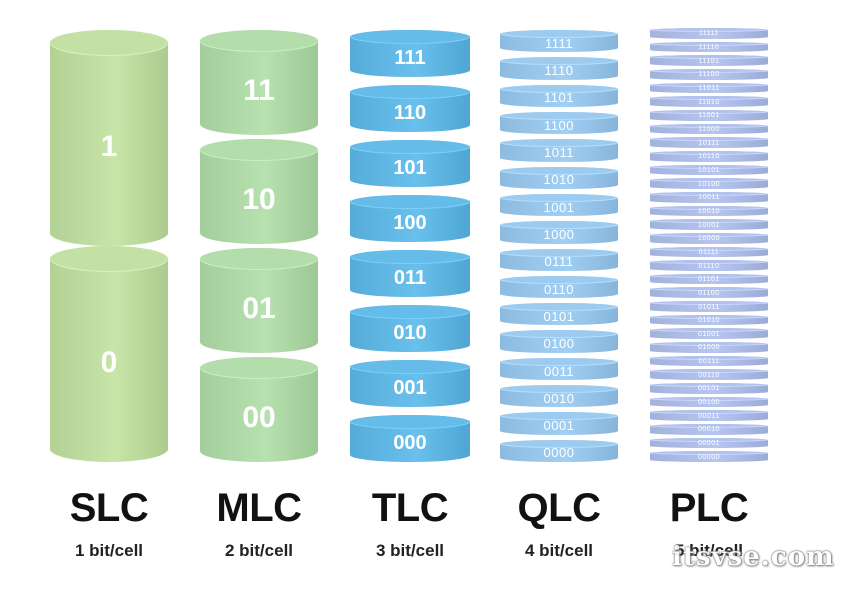 This screenshot has height=589, width=850. I want to click on title-plc: PLC, so click(709, 508).